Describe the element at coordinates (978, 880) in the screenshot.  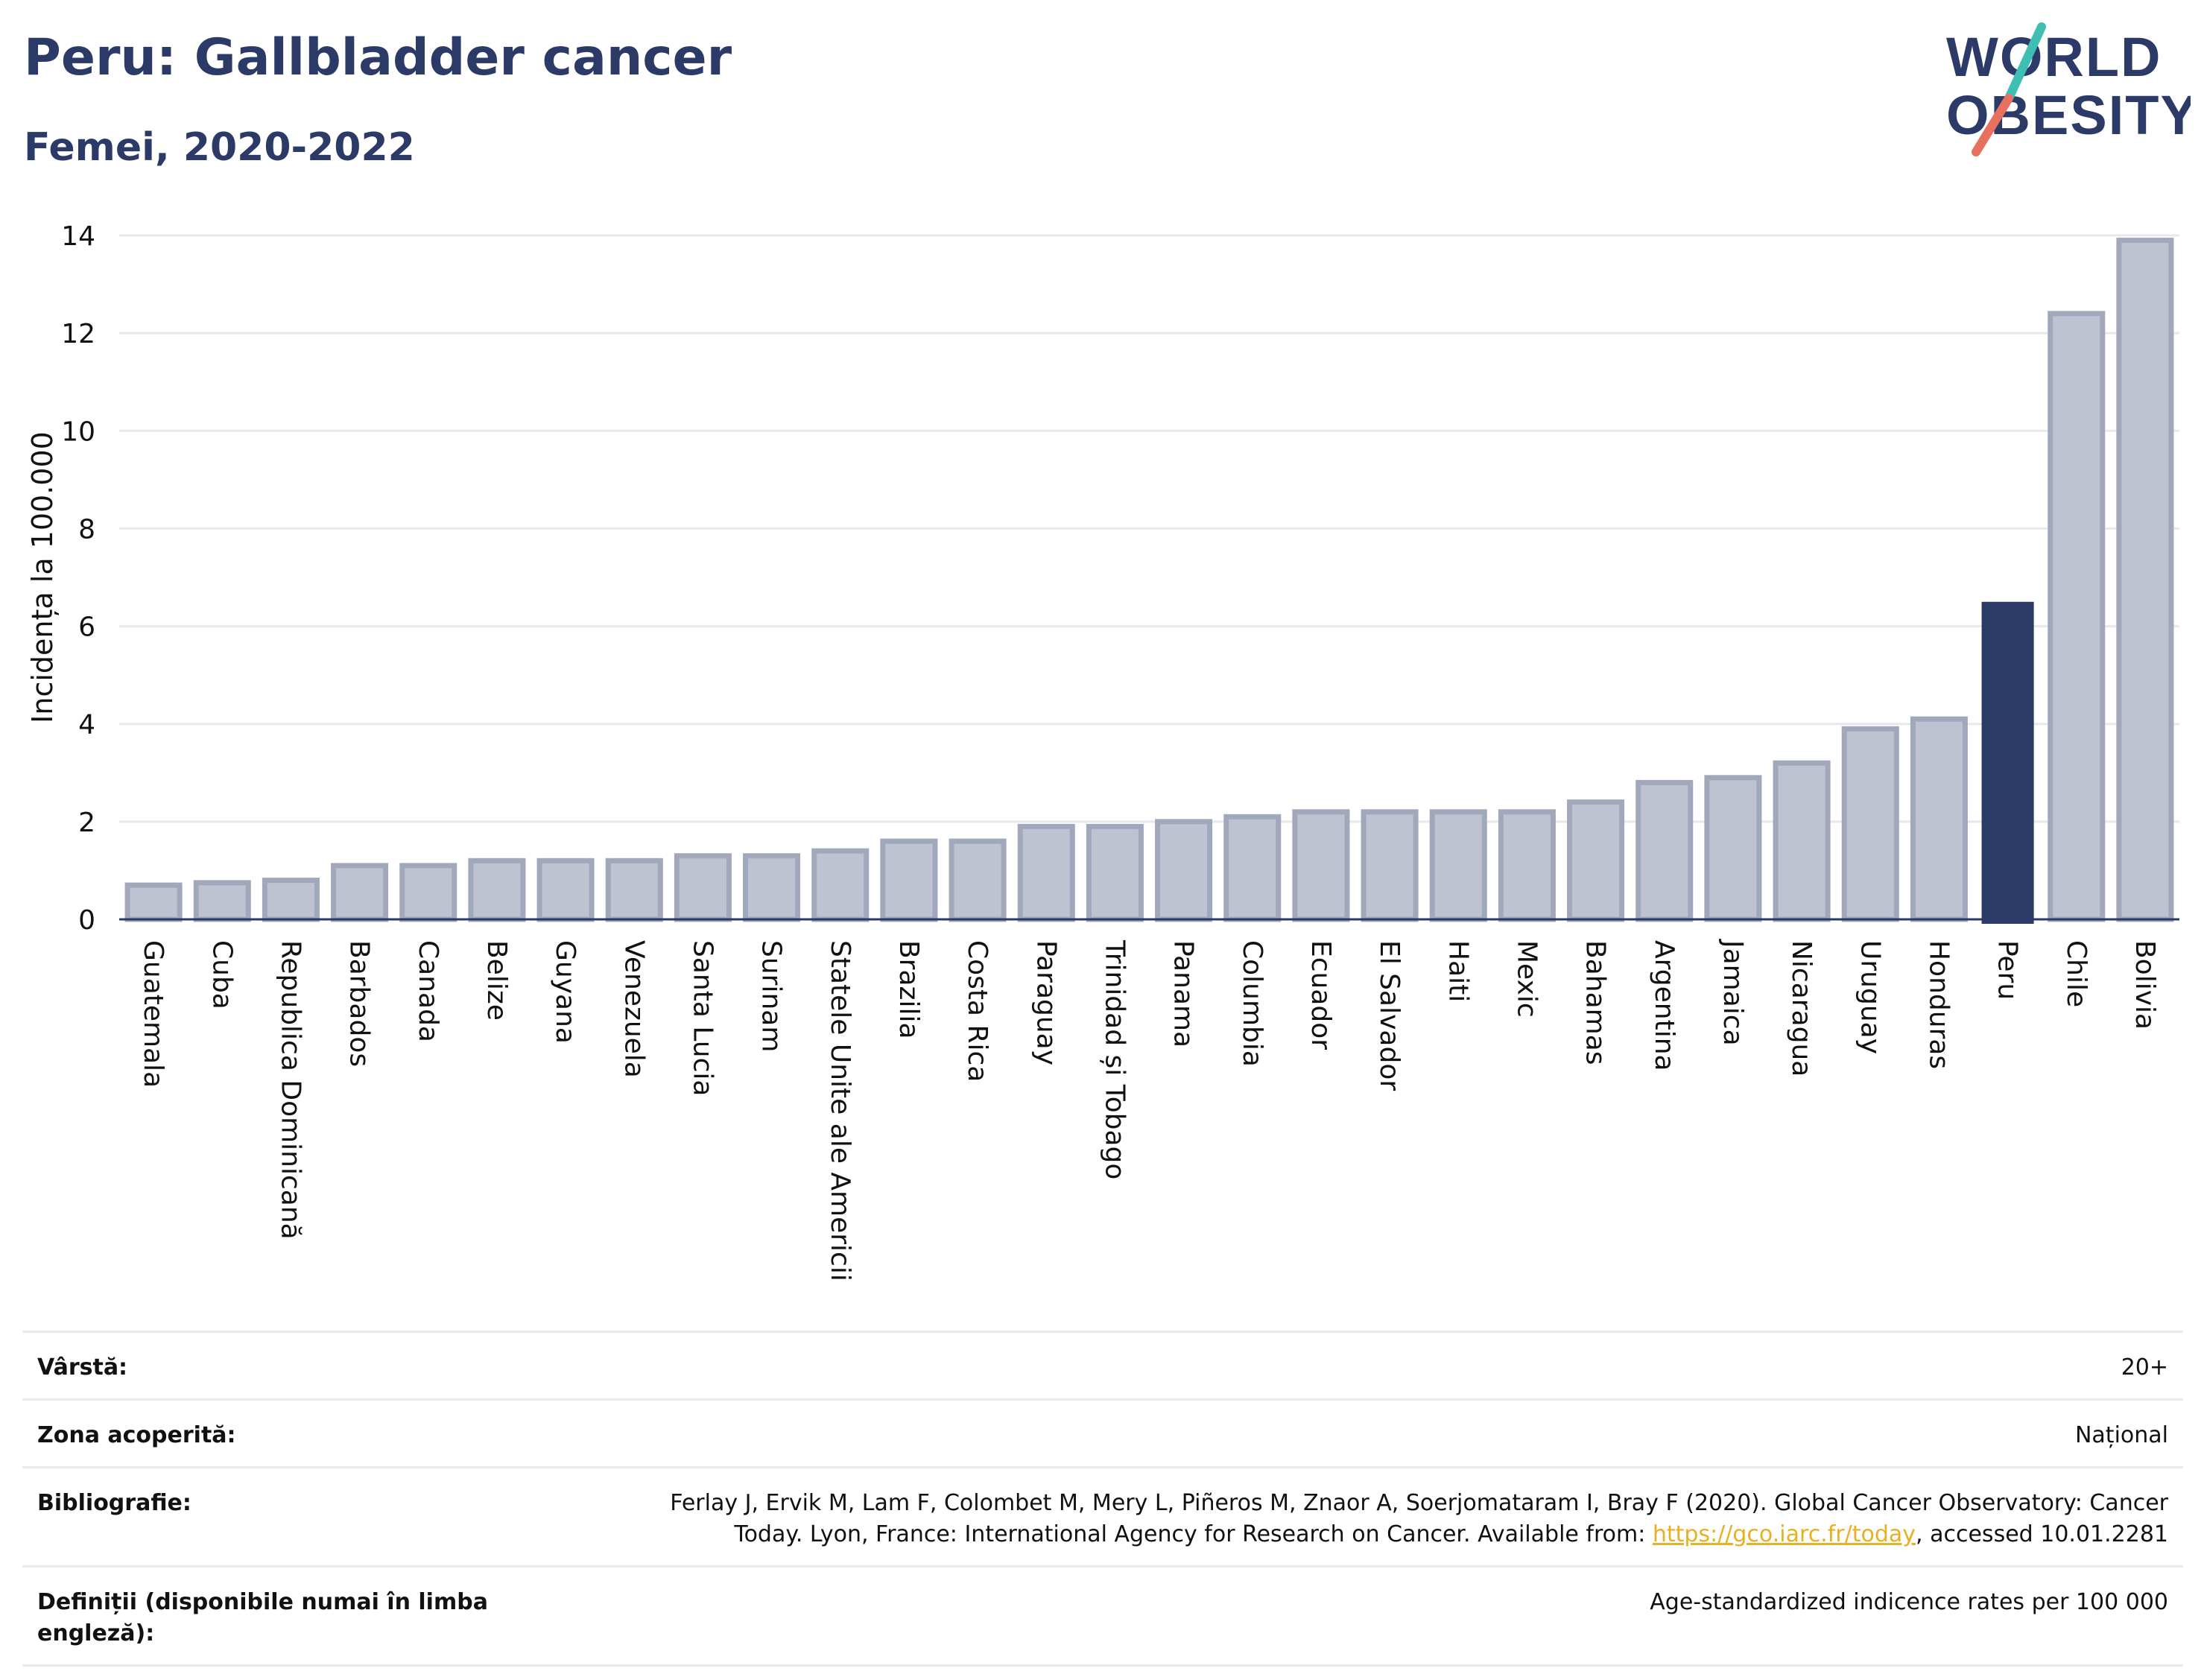
I see `bar-costa-rica` at that location.